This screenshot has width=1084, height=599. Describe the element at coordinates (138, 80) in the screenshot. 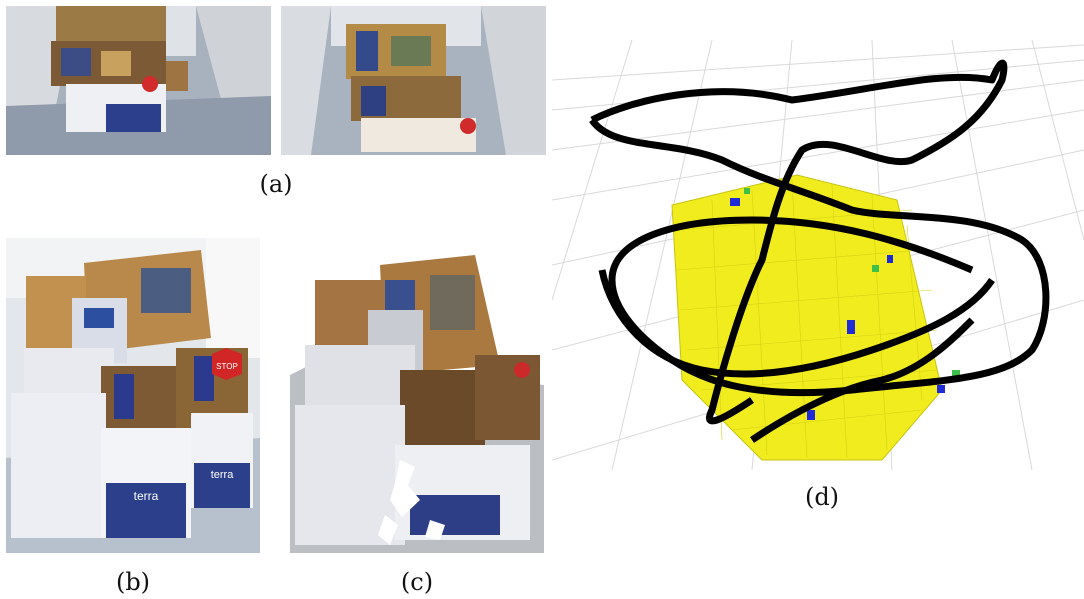

I see `photo-a-left` at that location.